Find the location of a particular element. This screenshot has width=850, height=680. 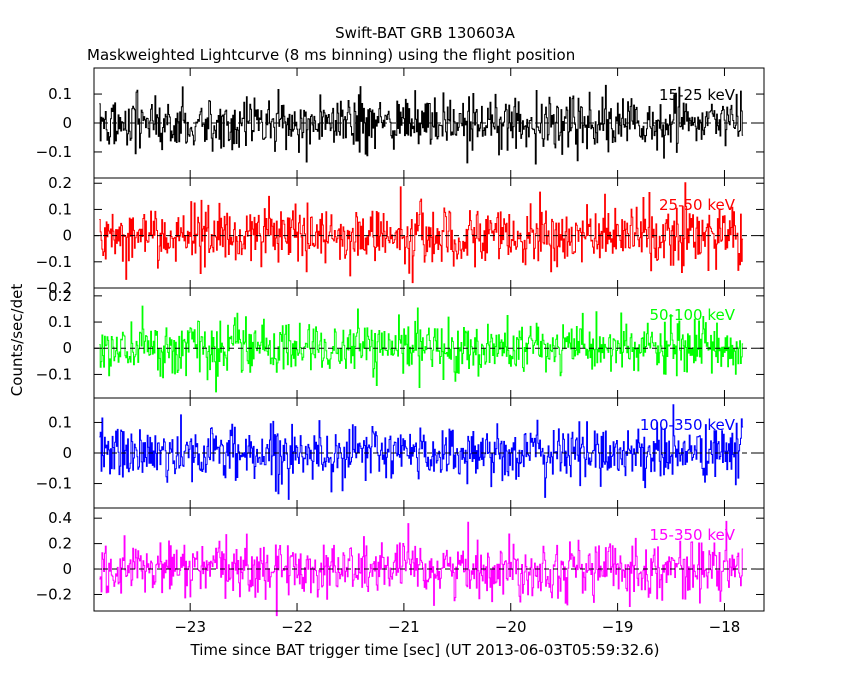

x-tick-label: −22 is located at coordinates (297, 627).